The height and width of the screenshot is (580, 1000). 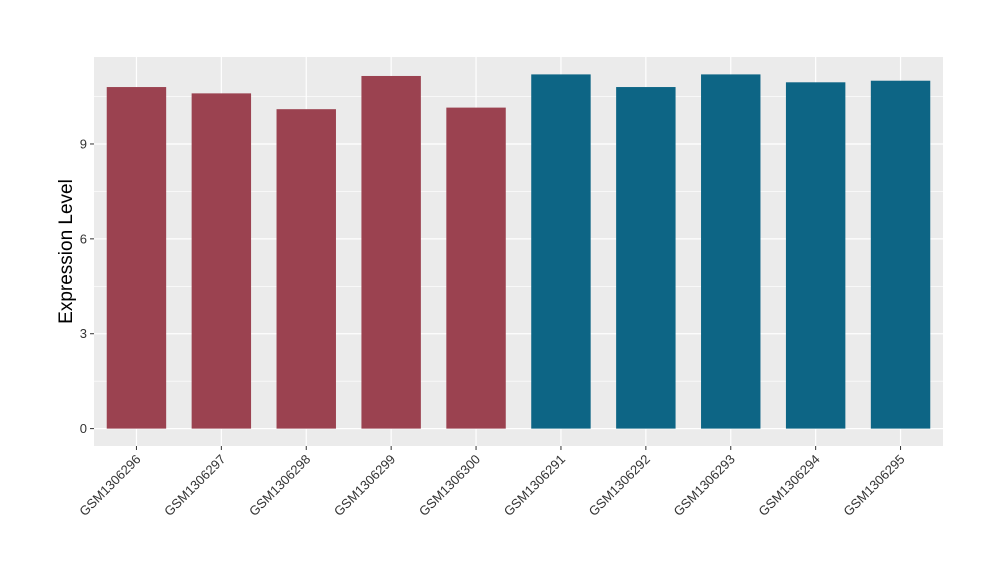 What do you see at coordinates (449, 485) in the screenshot?
I see `x-tick-label: GSM1306300` at bounding box center [449, 485].